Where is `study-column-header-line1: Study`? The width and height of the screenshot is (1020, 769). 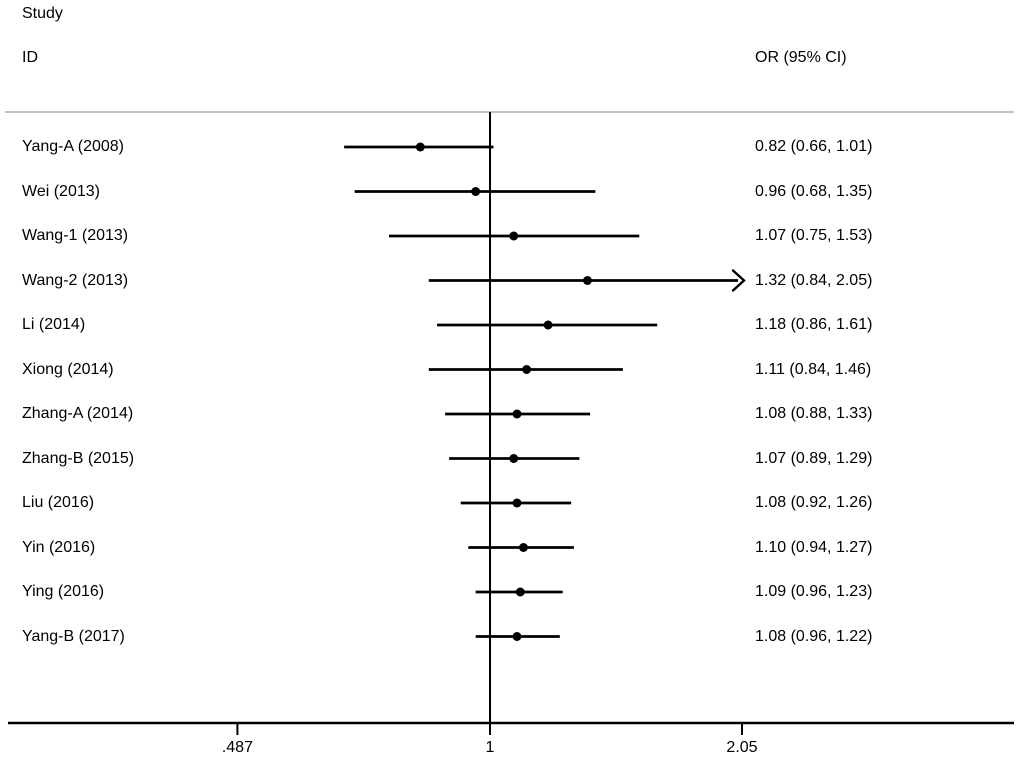 study-column-header-line1: Study is located at coordinates (42, 13).